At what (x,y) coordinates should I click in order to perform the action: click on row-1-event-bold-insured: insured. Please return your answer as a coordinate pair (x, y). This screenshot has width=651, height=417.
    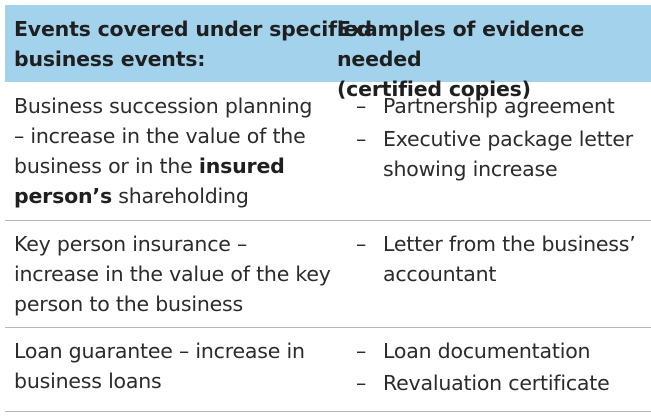
    Looking at the image, I should click on (241, 166).